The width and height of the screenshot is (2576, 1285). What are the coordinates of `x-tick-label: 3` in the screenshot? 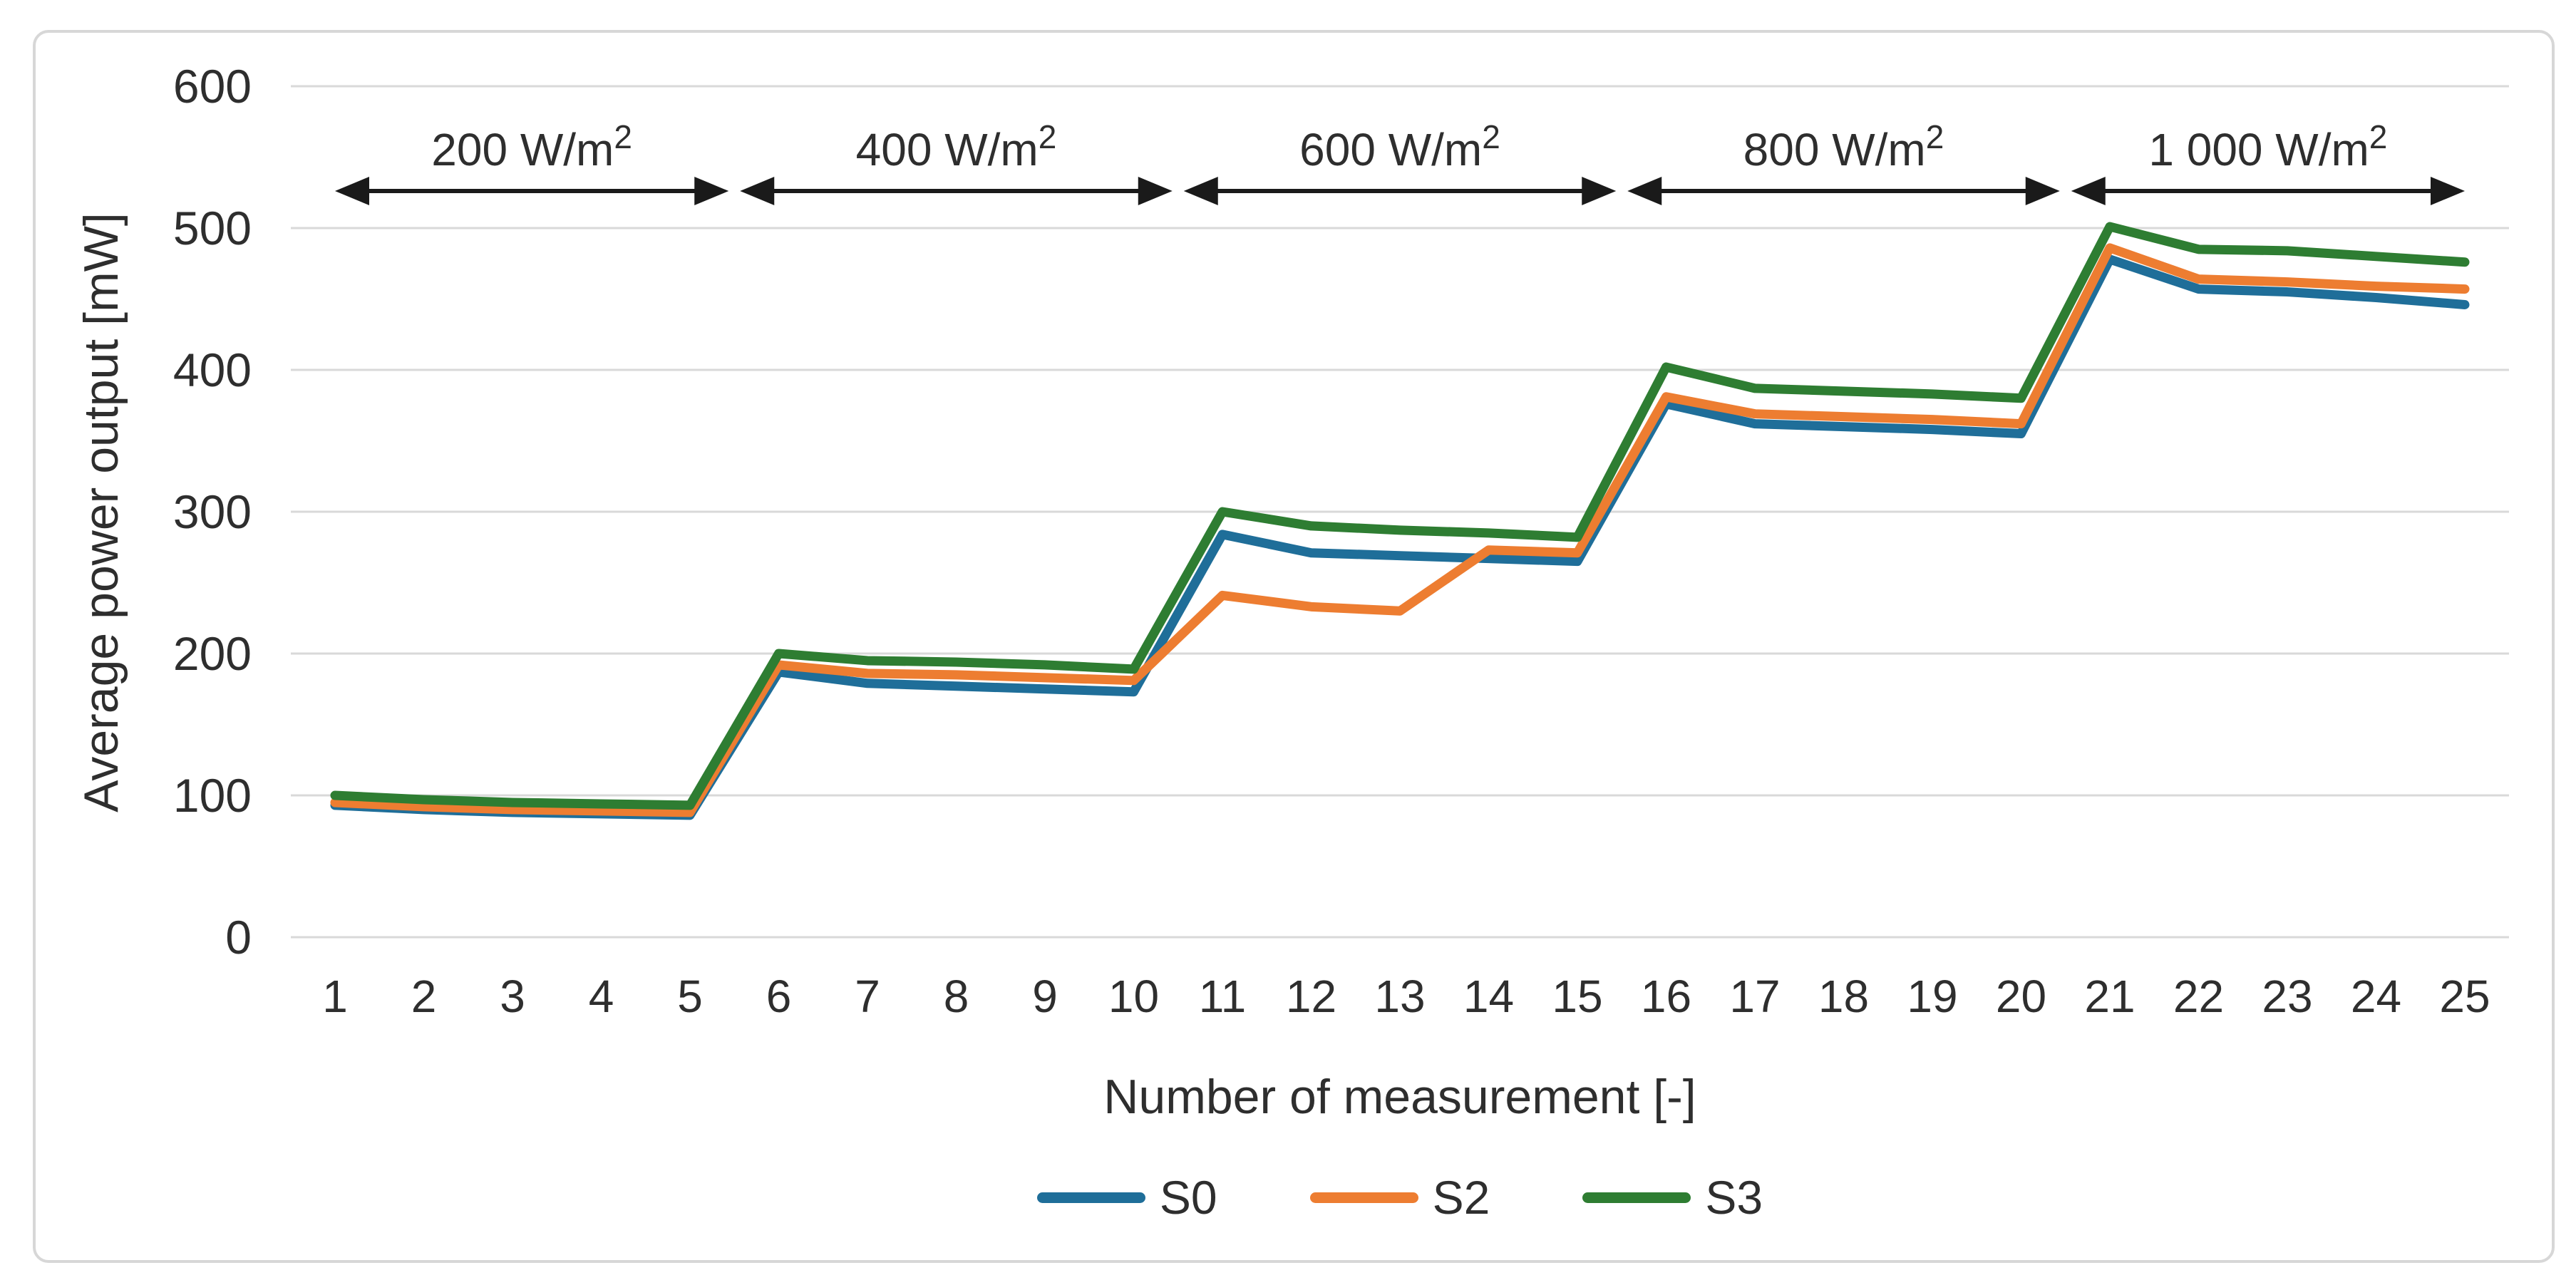 It's located at (512, 996).